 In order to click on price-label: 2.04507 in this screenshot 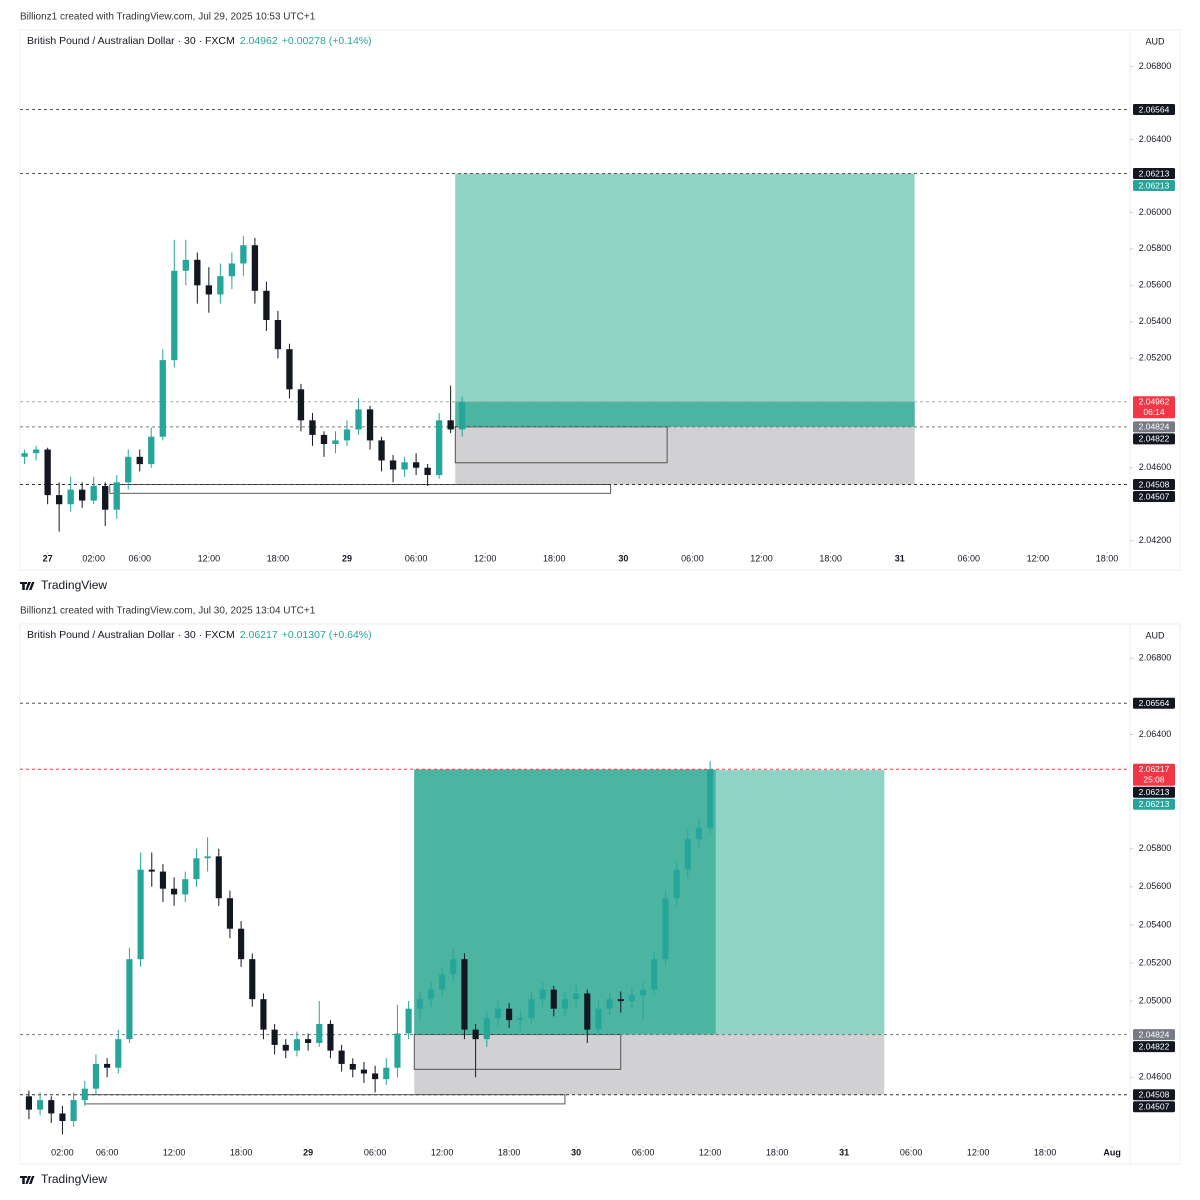, I will do `click(1154, 496)`.